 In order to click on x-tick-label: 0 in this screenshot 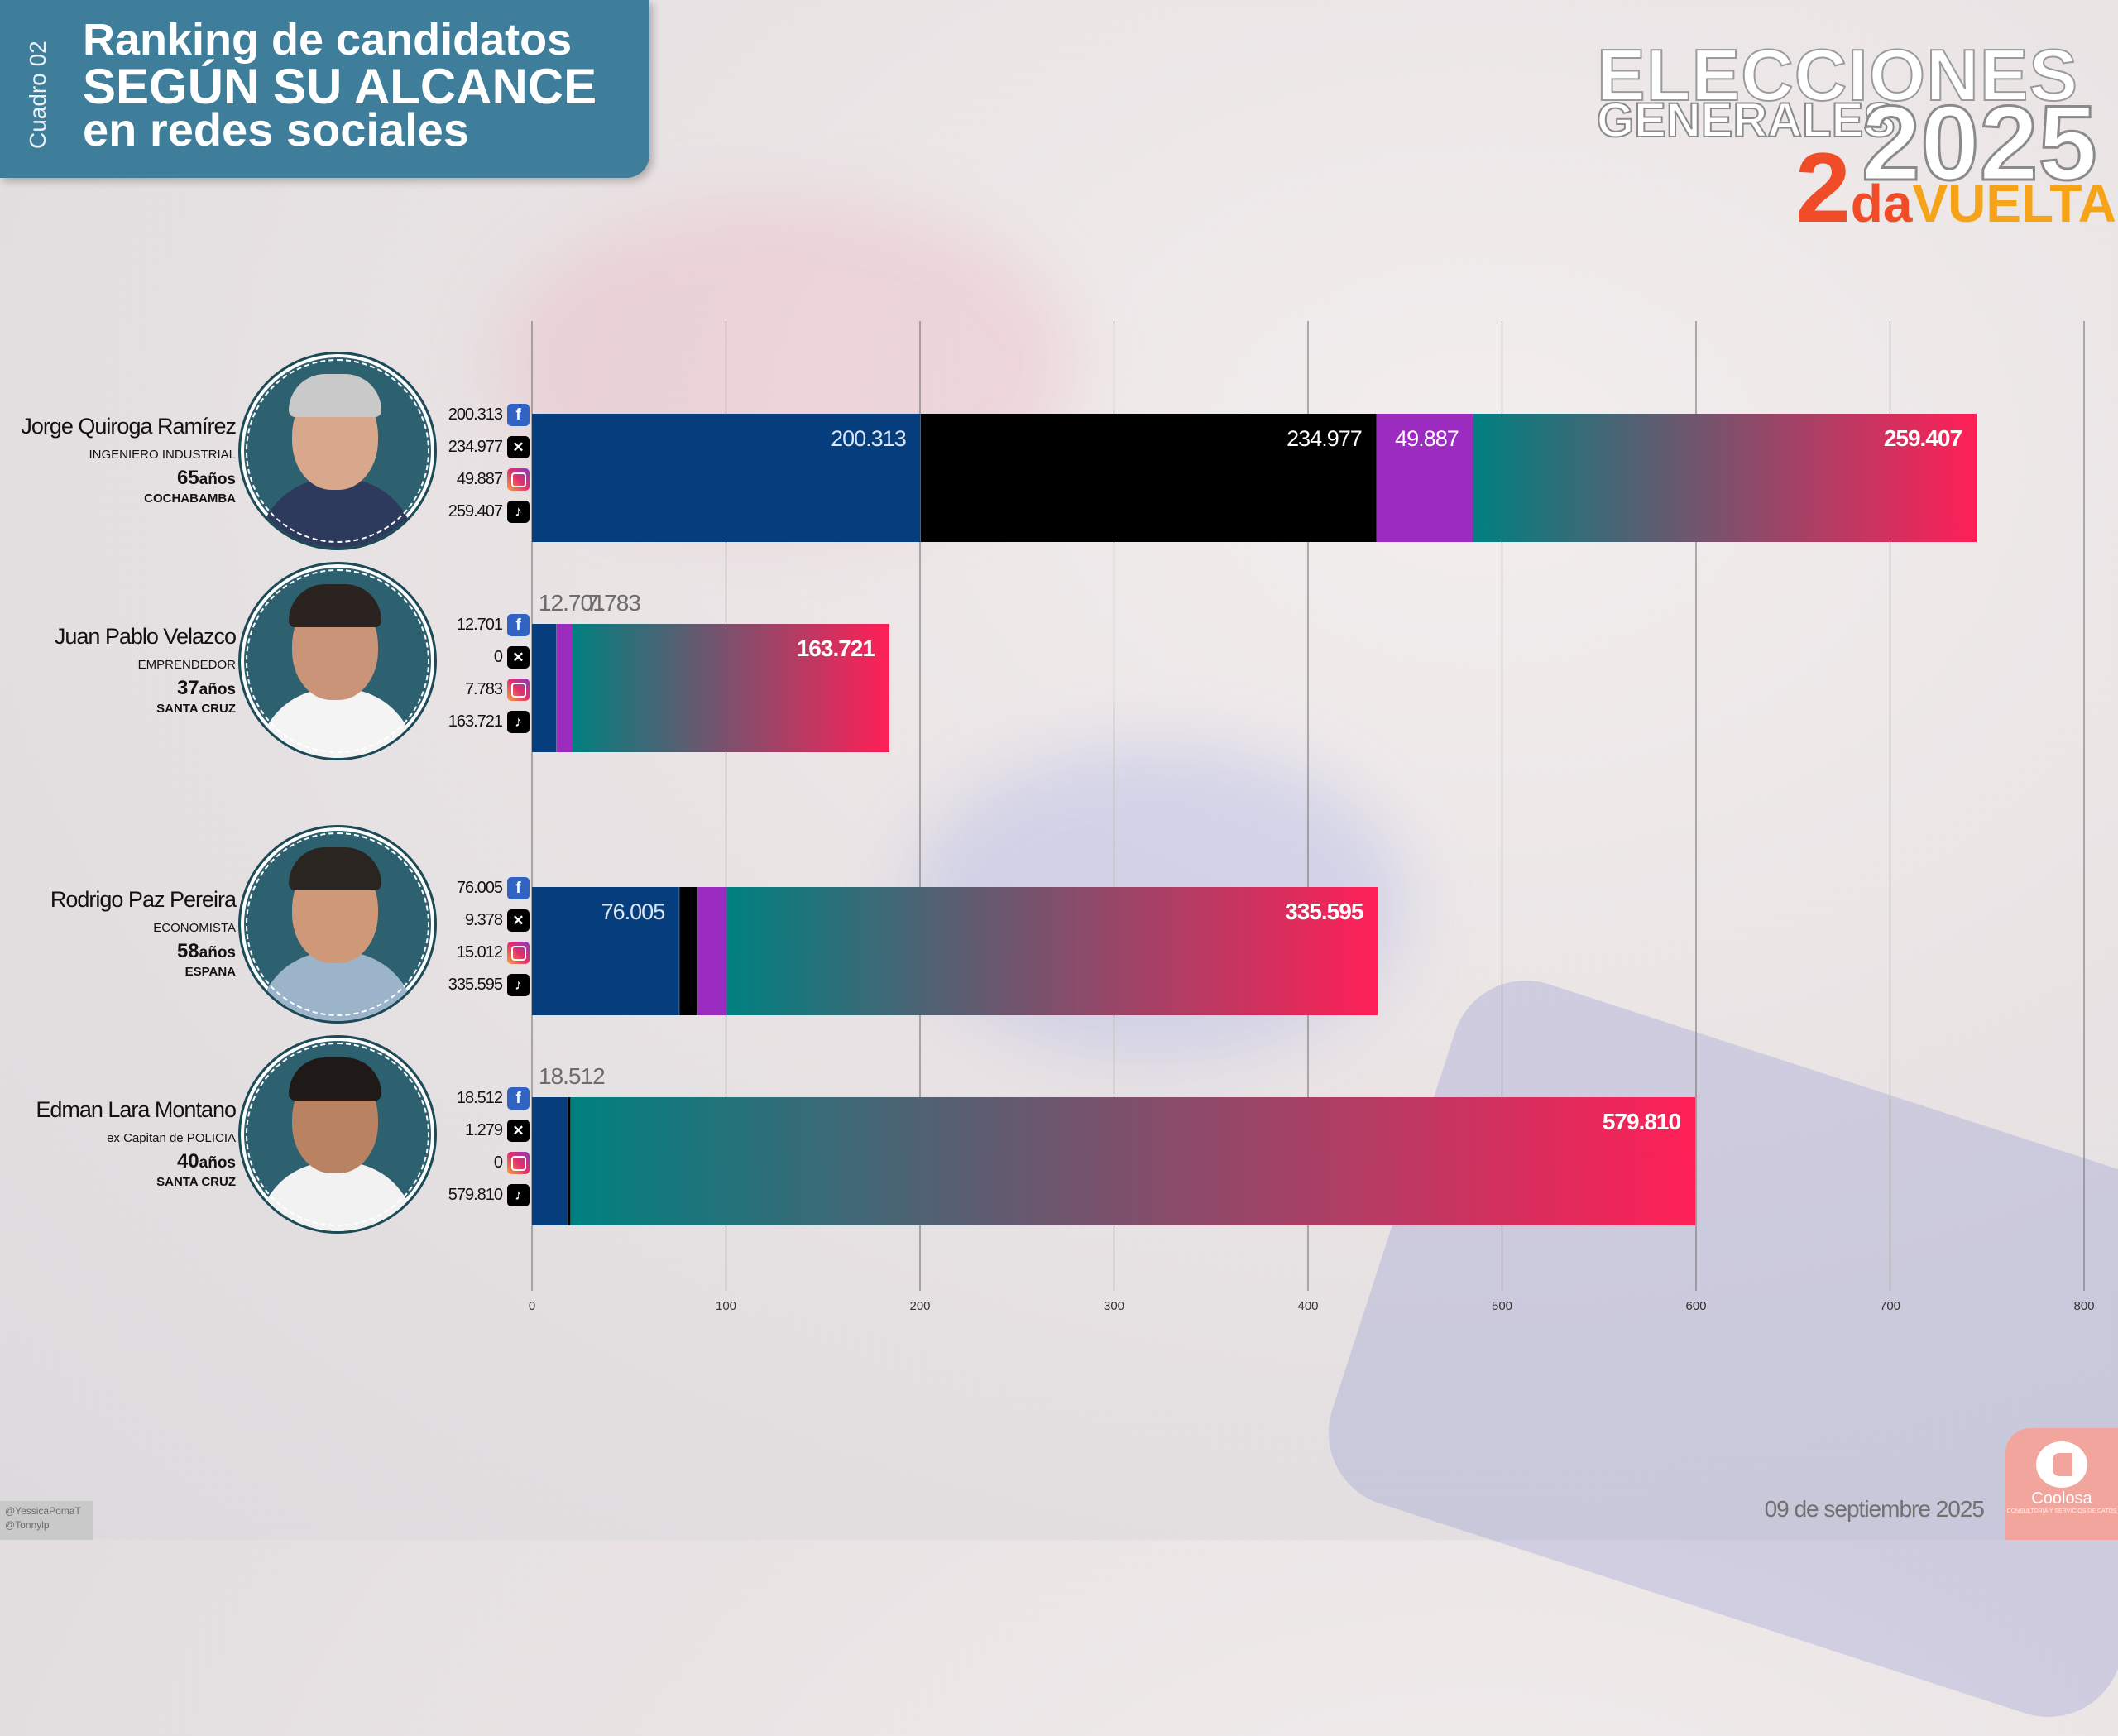, I will do `click(532, 1306)`.